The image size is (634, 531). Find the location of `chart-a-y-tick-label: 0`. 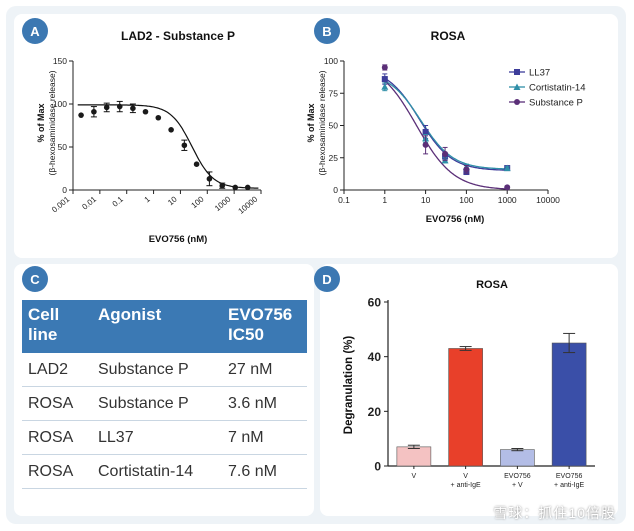

chart-a-y-tick-label: 0 is located at coordinates (64, 190).